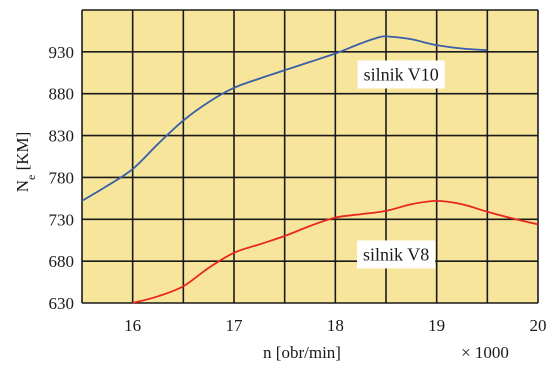 Image resolution: width=548 pixels, height=367 pixels. I want to click on series-label-2: silnik V8, so click(396, 254).